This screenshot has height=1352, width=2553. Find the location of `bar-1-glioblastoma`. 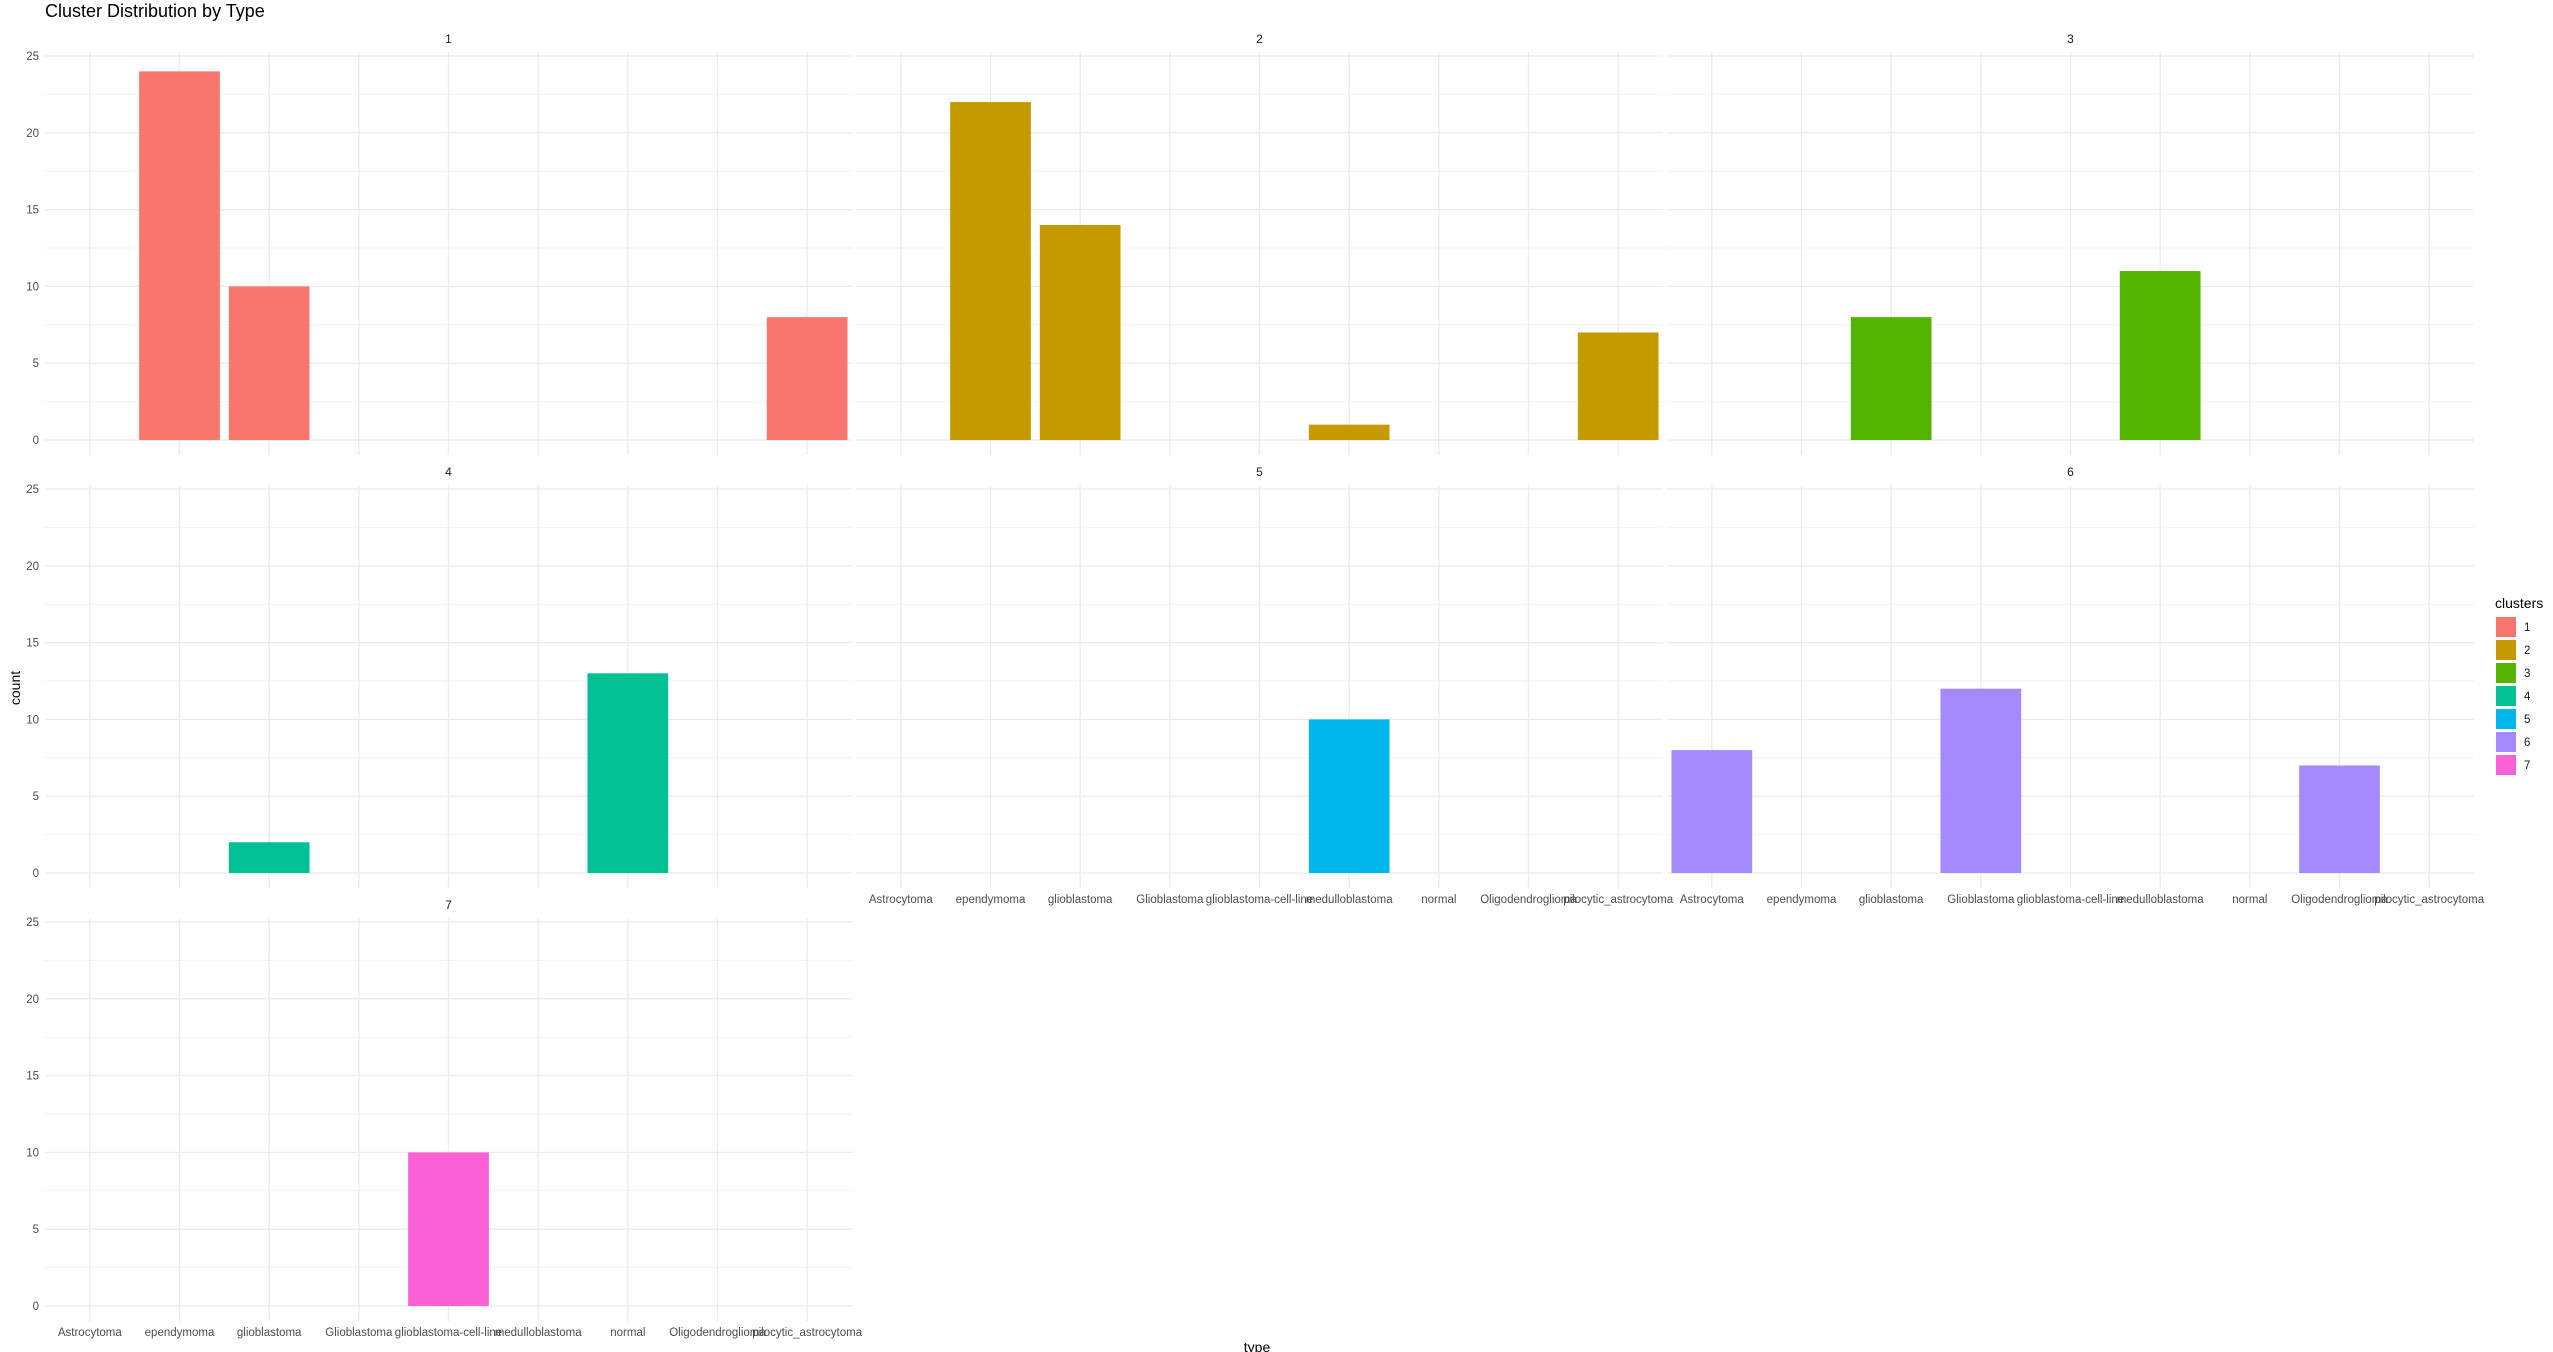

bar-1-glioblastoma is located at coordinates (269, 363).